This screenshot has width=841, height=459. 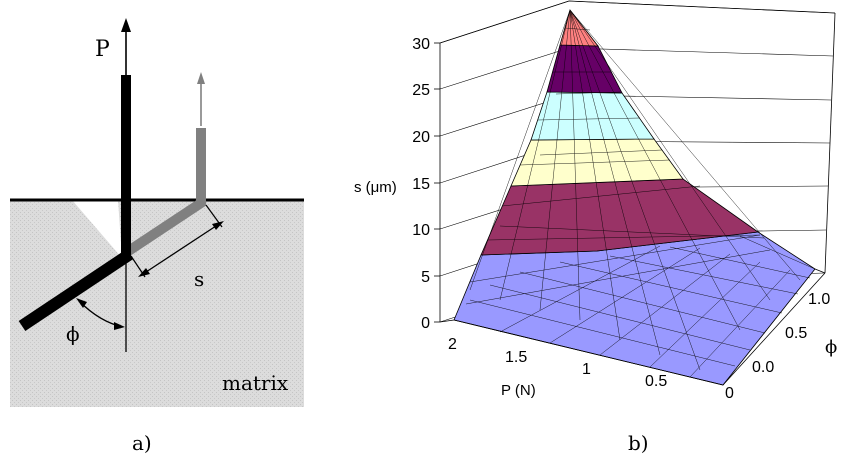 I want to click on displacement-arrow-end, so click(x=218, y=225).